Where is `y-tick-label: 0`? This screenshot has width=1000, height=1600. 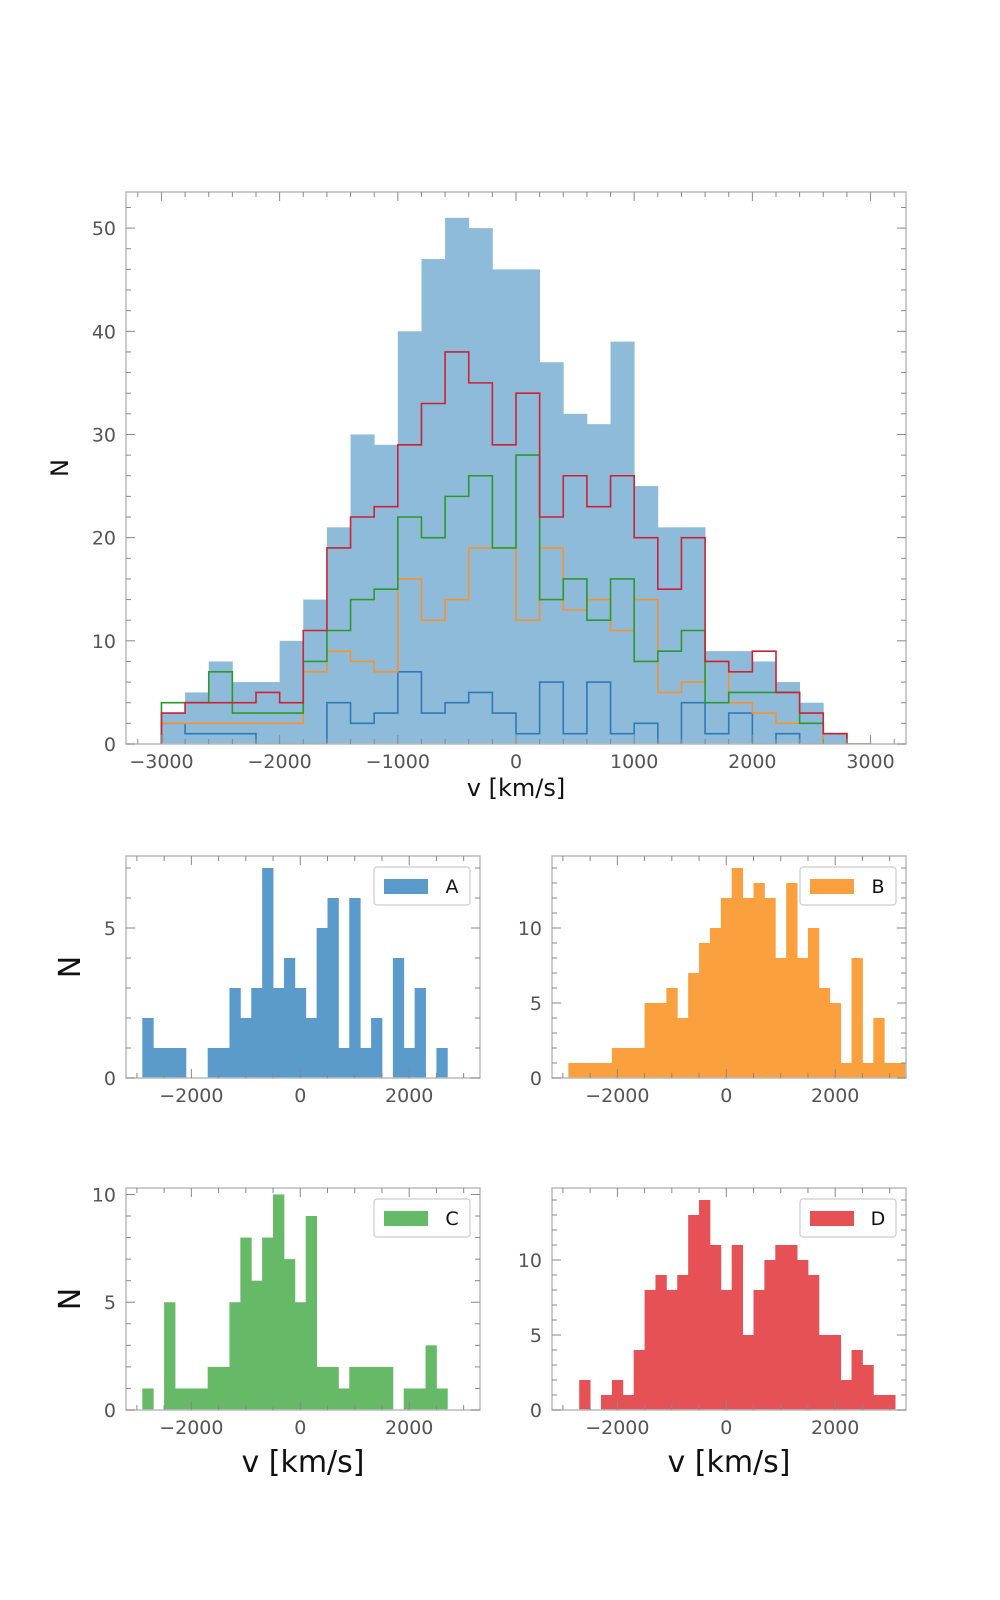 y-tick-label: 0 is located at coordinates (110, 745).